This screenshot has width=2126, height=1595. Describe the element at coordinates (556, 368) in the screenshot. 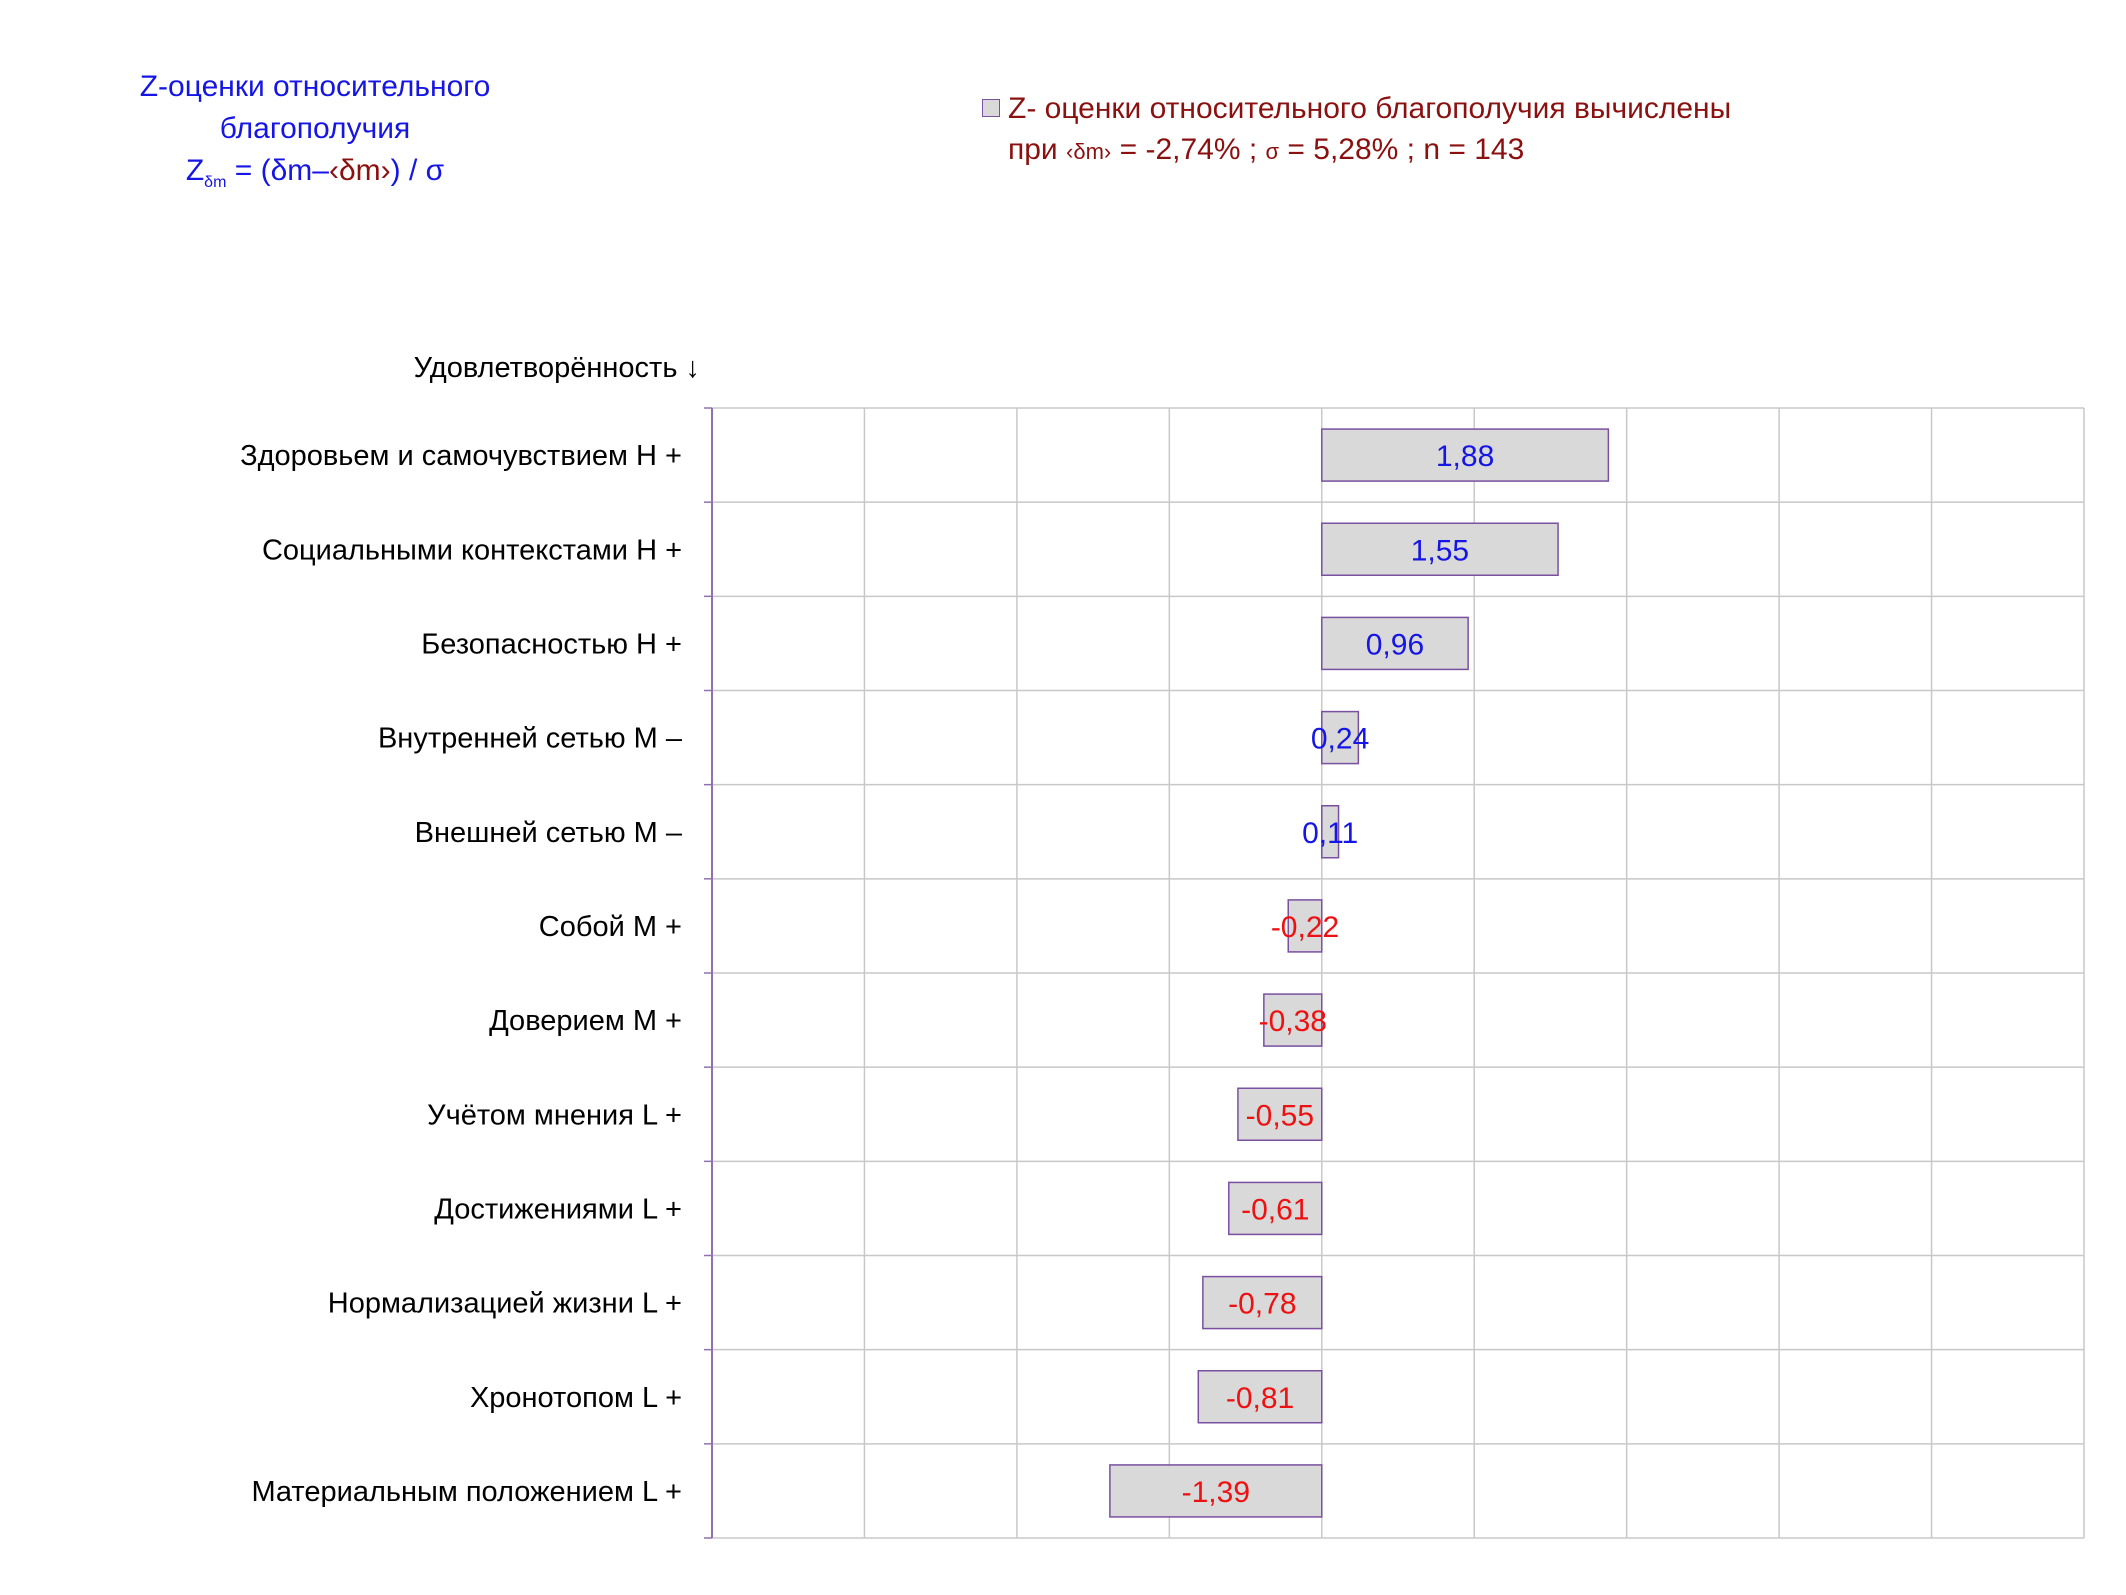

I see `axis-title: Удовлетворённость ↓` at that location.